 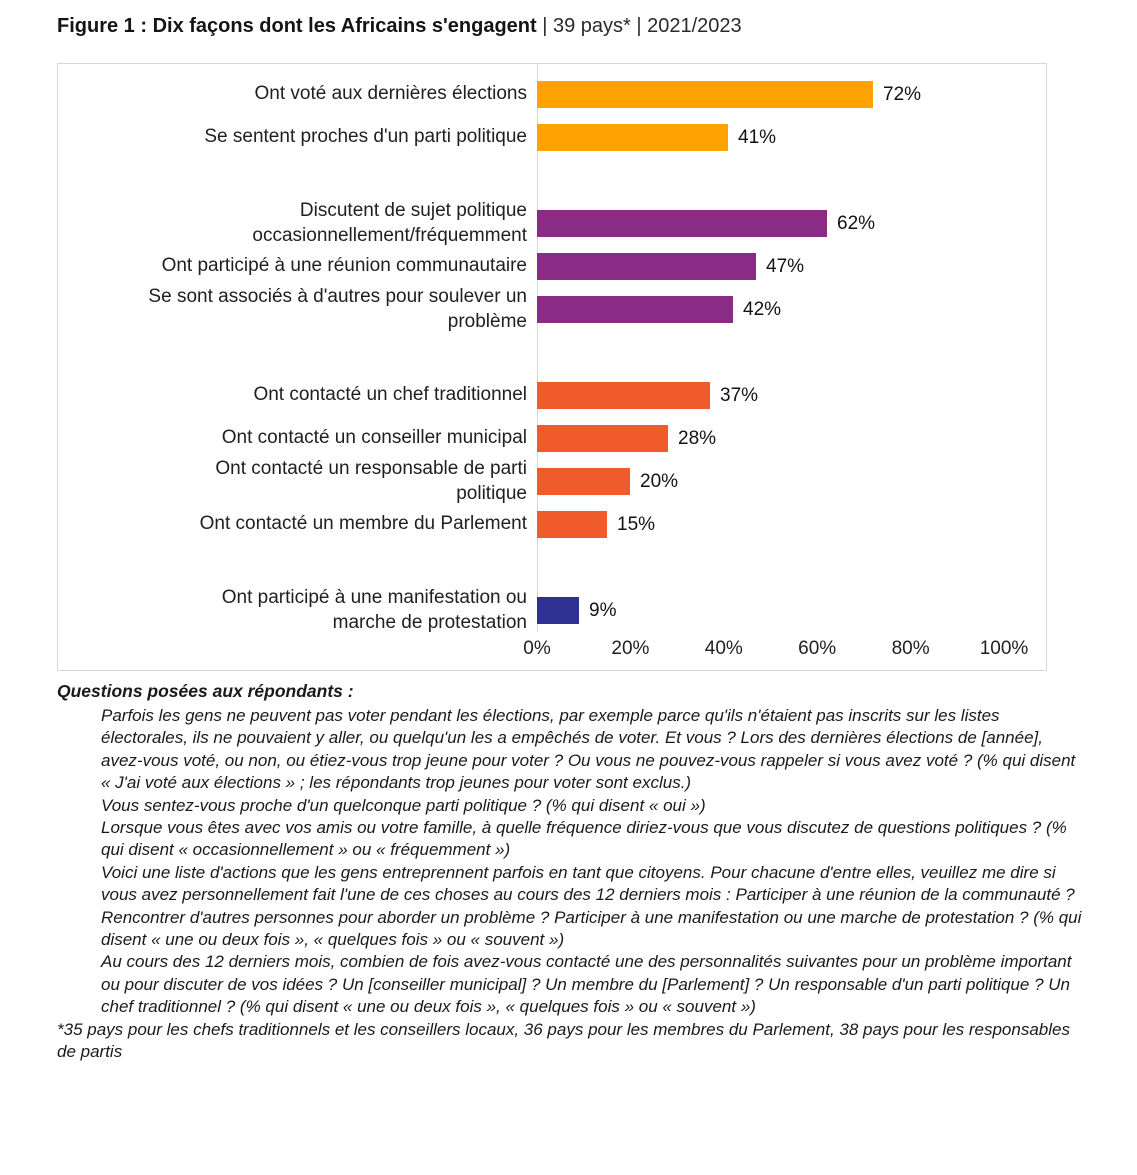 I want to click on bar-value-label: 42%, so click(x=762, y=309).